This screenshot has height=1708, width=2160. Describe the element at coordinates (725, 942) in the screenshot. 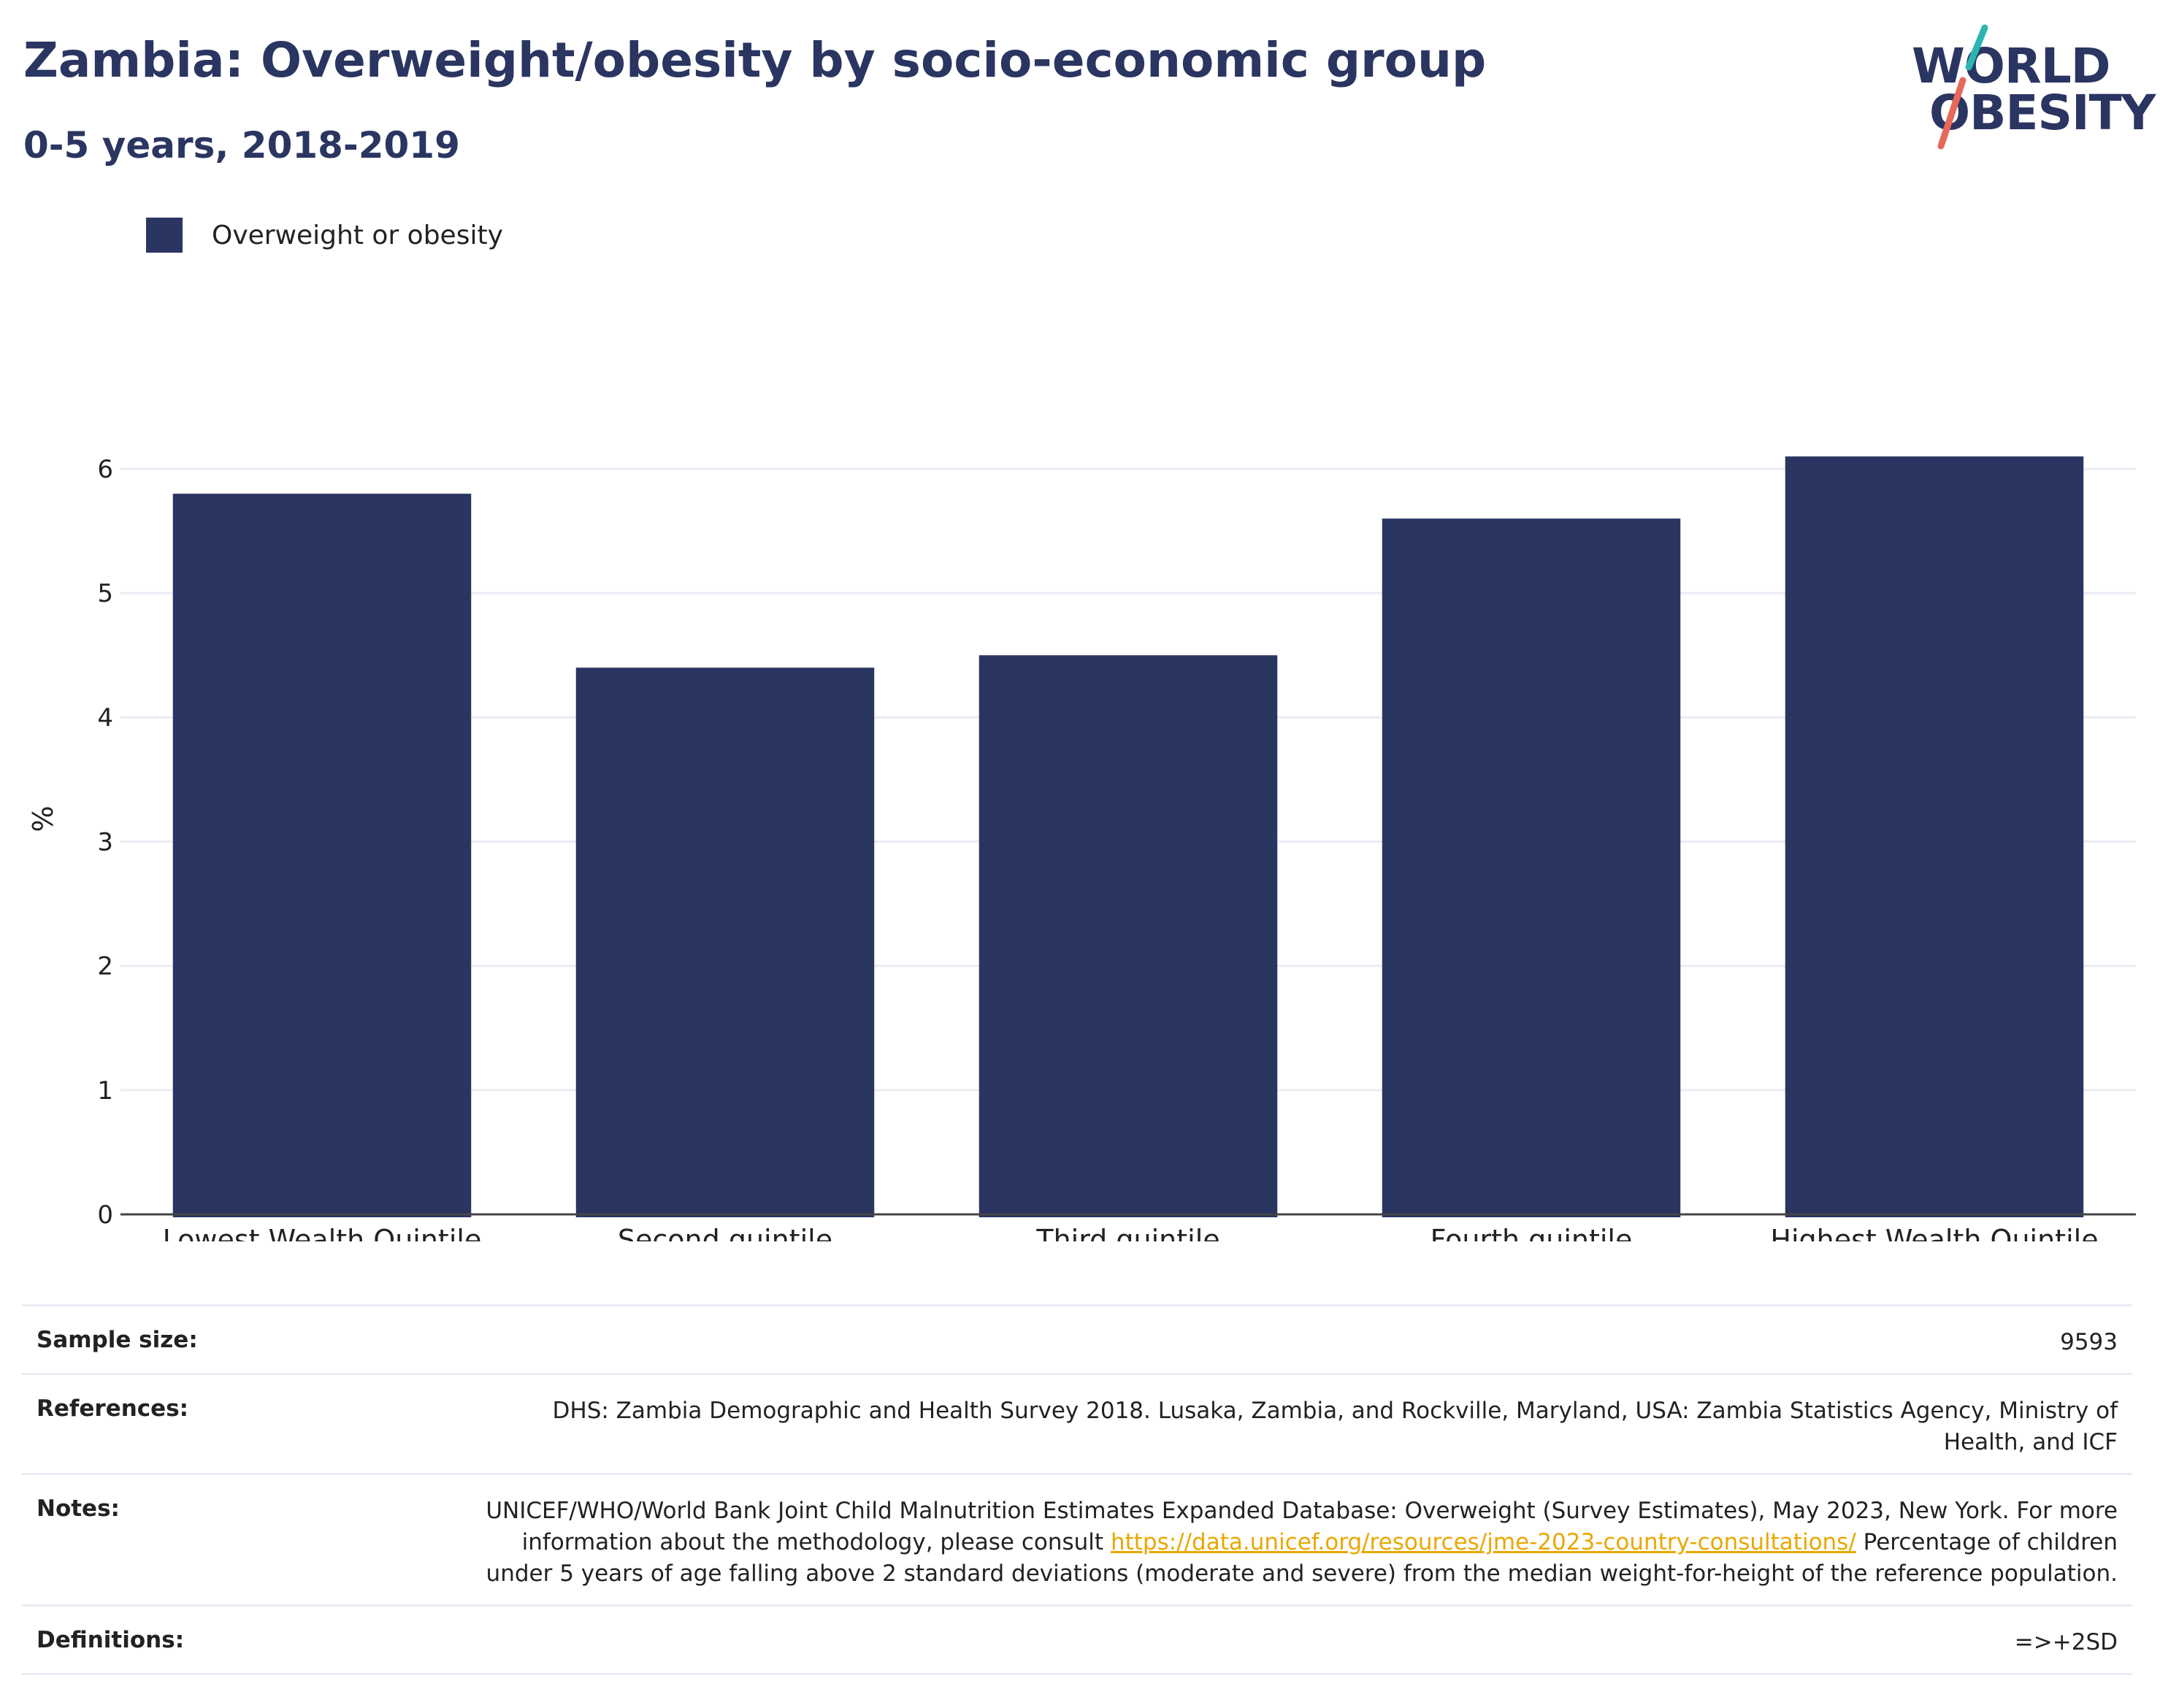

I see `bar-second-quintile` at that location.